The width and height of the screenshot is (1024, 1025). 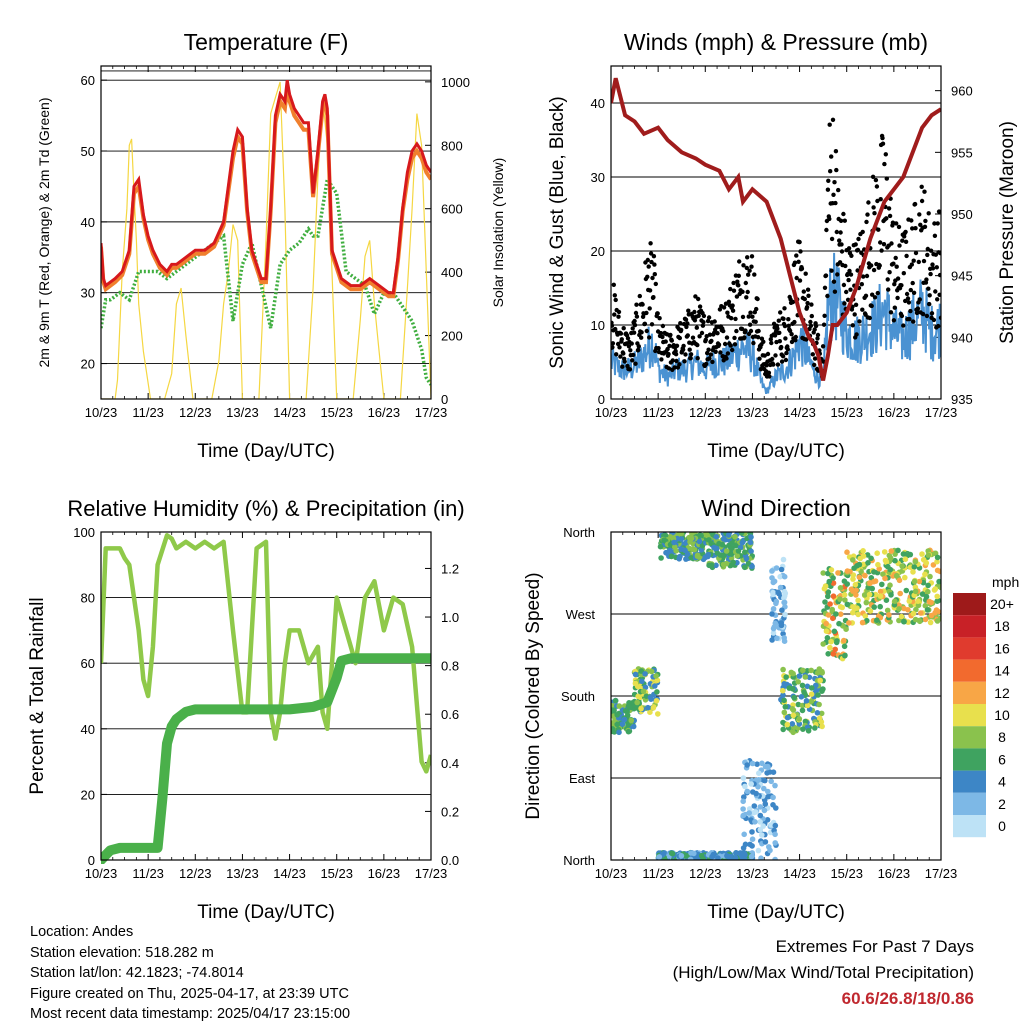 I want to click on series-temp-2m, so click(x=266, y=187).